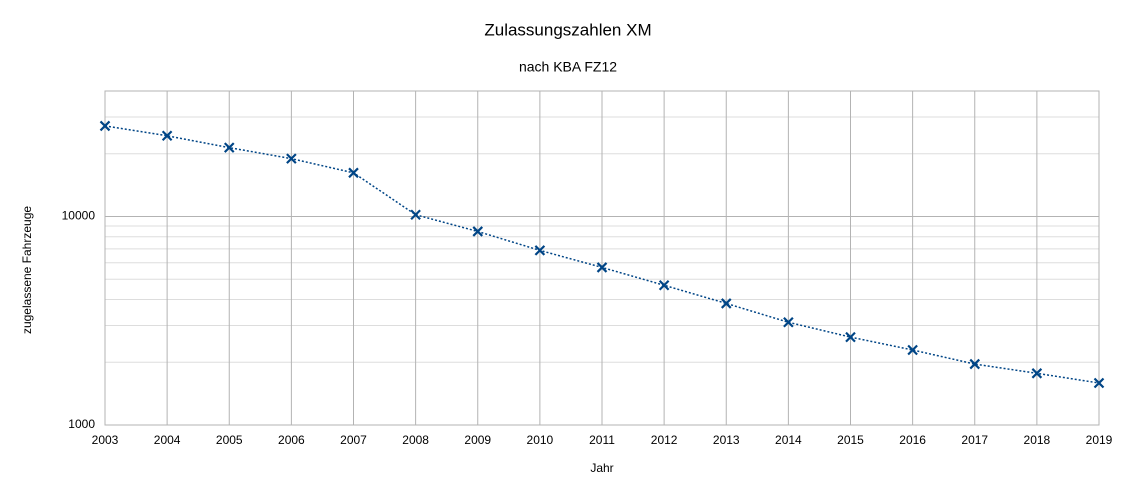 The image size is (1137, 496). Describe the element at coordinates (664, 440) in the screenshot. I see `x-tick-label: 2012` at that location.